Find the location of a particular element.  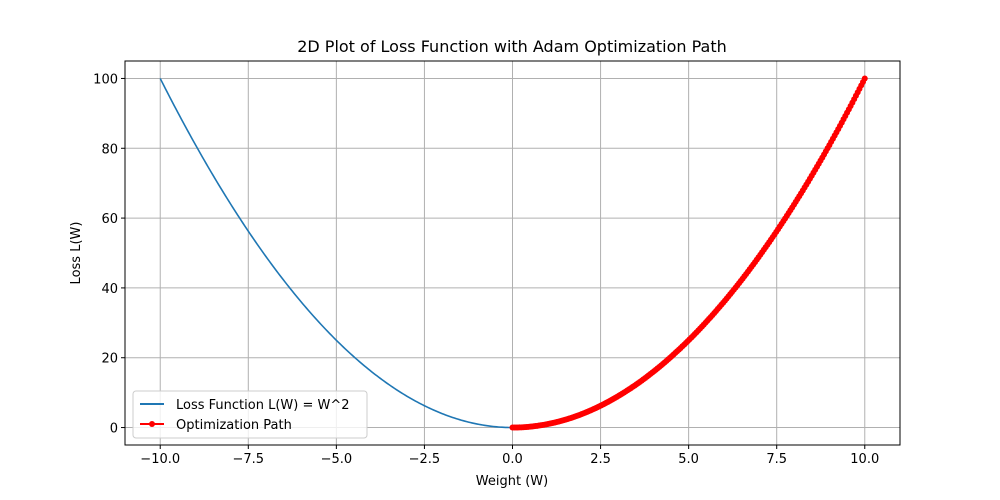

y-tick-label: 40 is located at coordinates (109, 289).